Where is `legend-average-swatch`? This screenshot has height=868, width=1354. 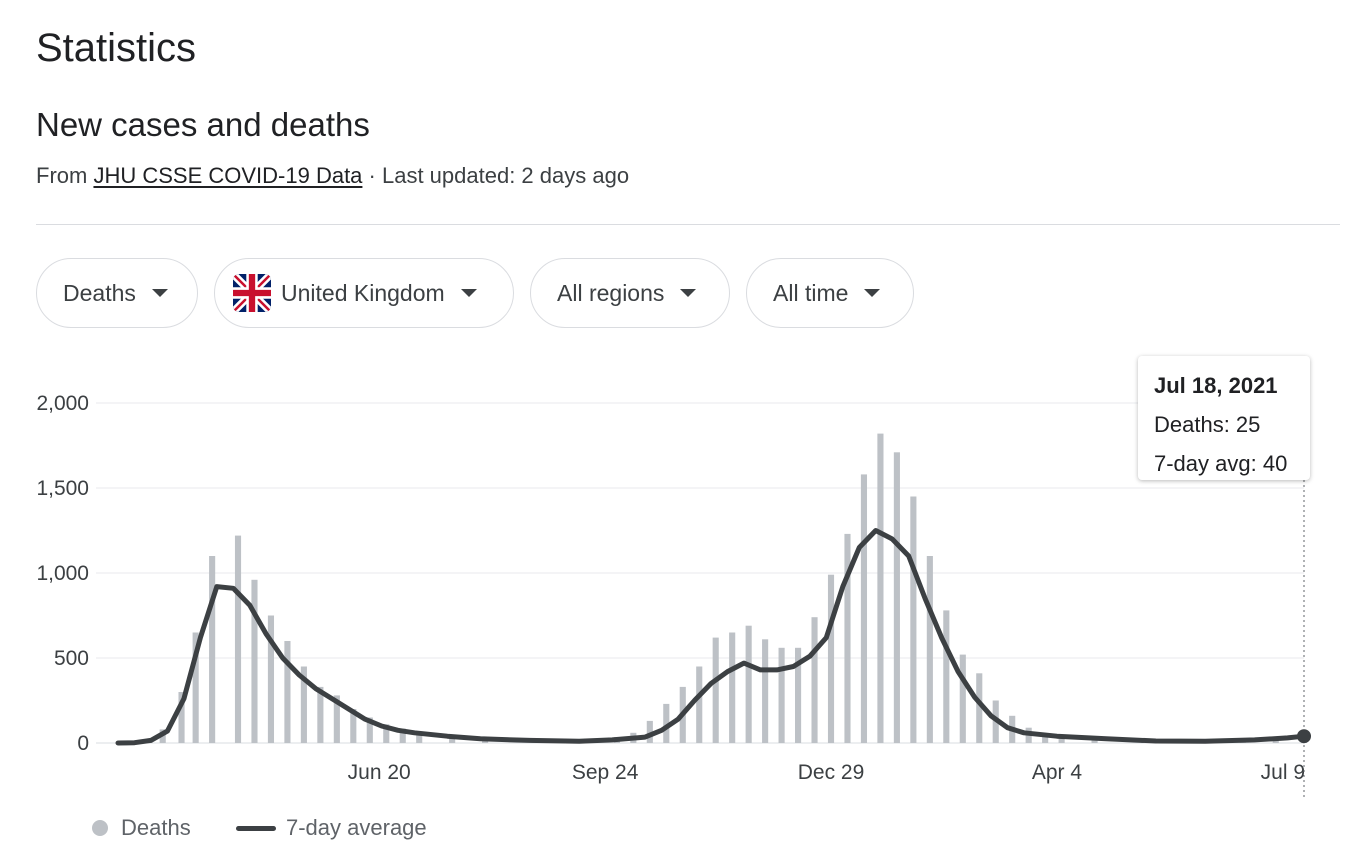
legend-average-swatch is located at coordinates (256, 828).